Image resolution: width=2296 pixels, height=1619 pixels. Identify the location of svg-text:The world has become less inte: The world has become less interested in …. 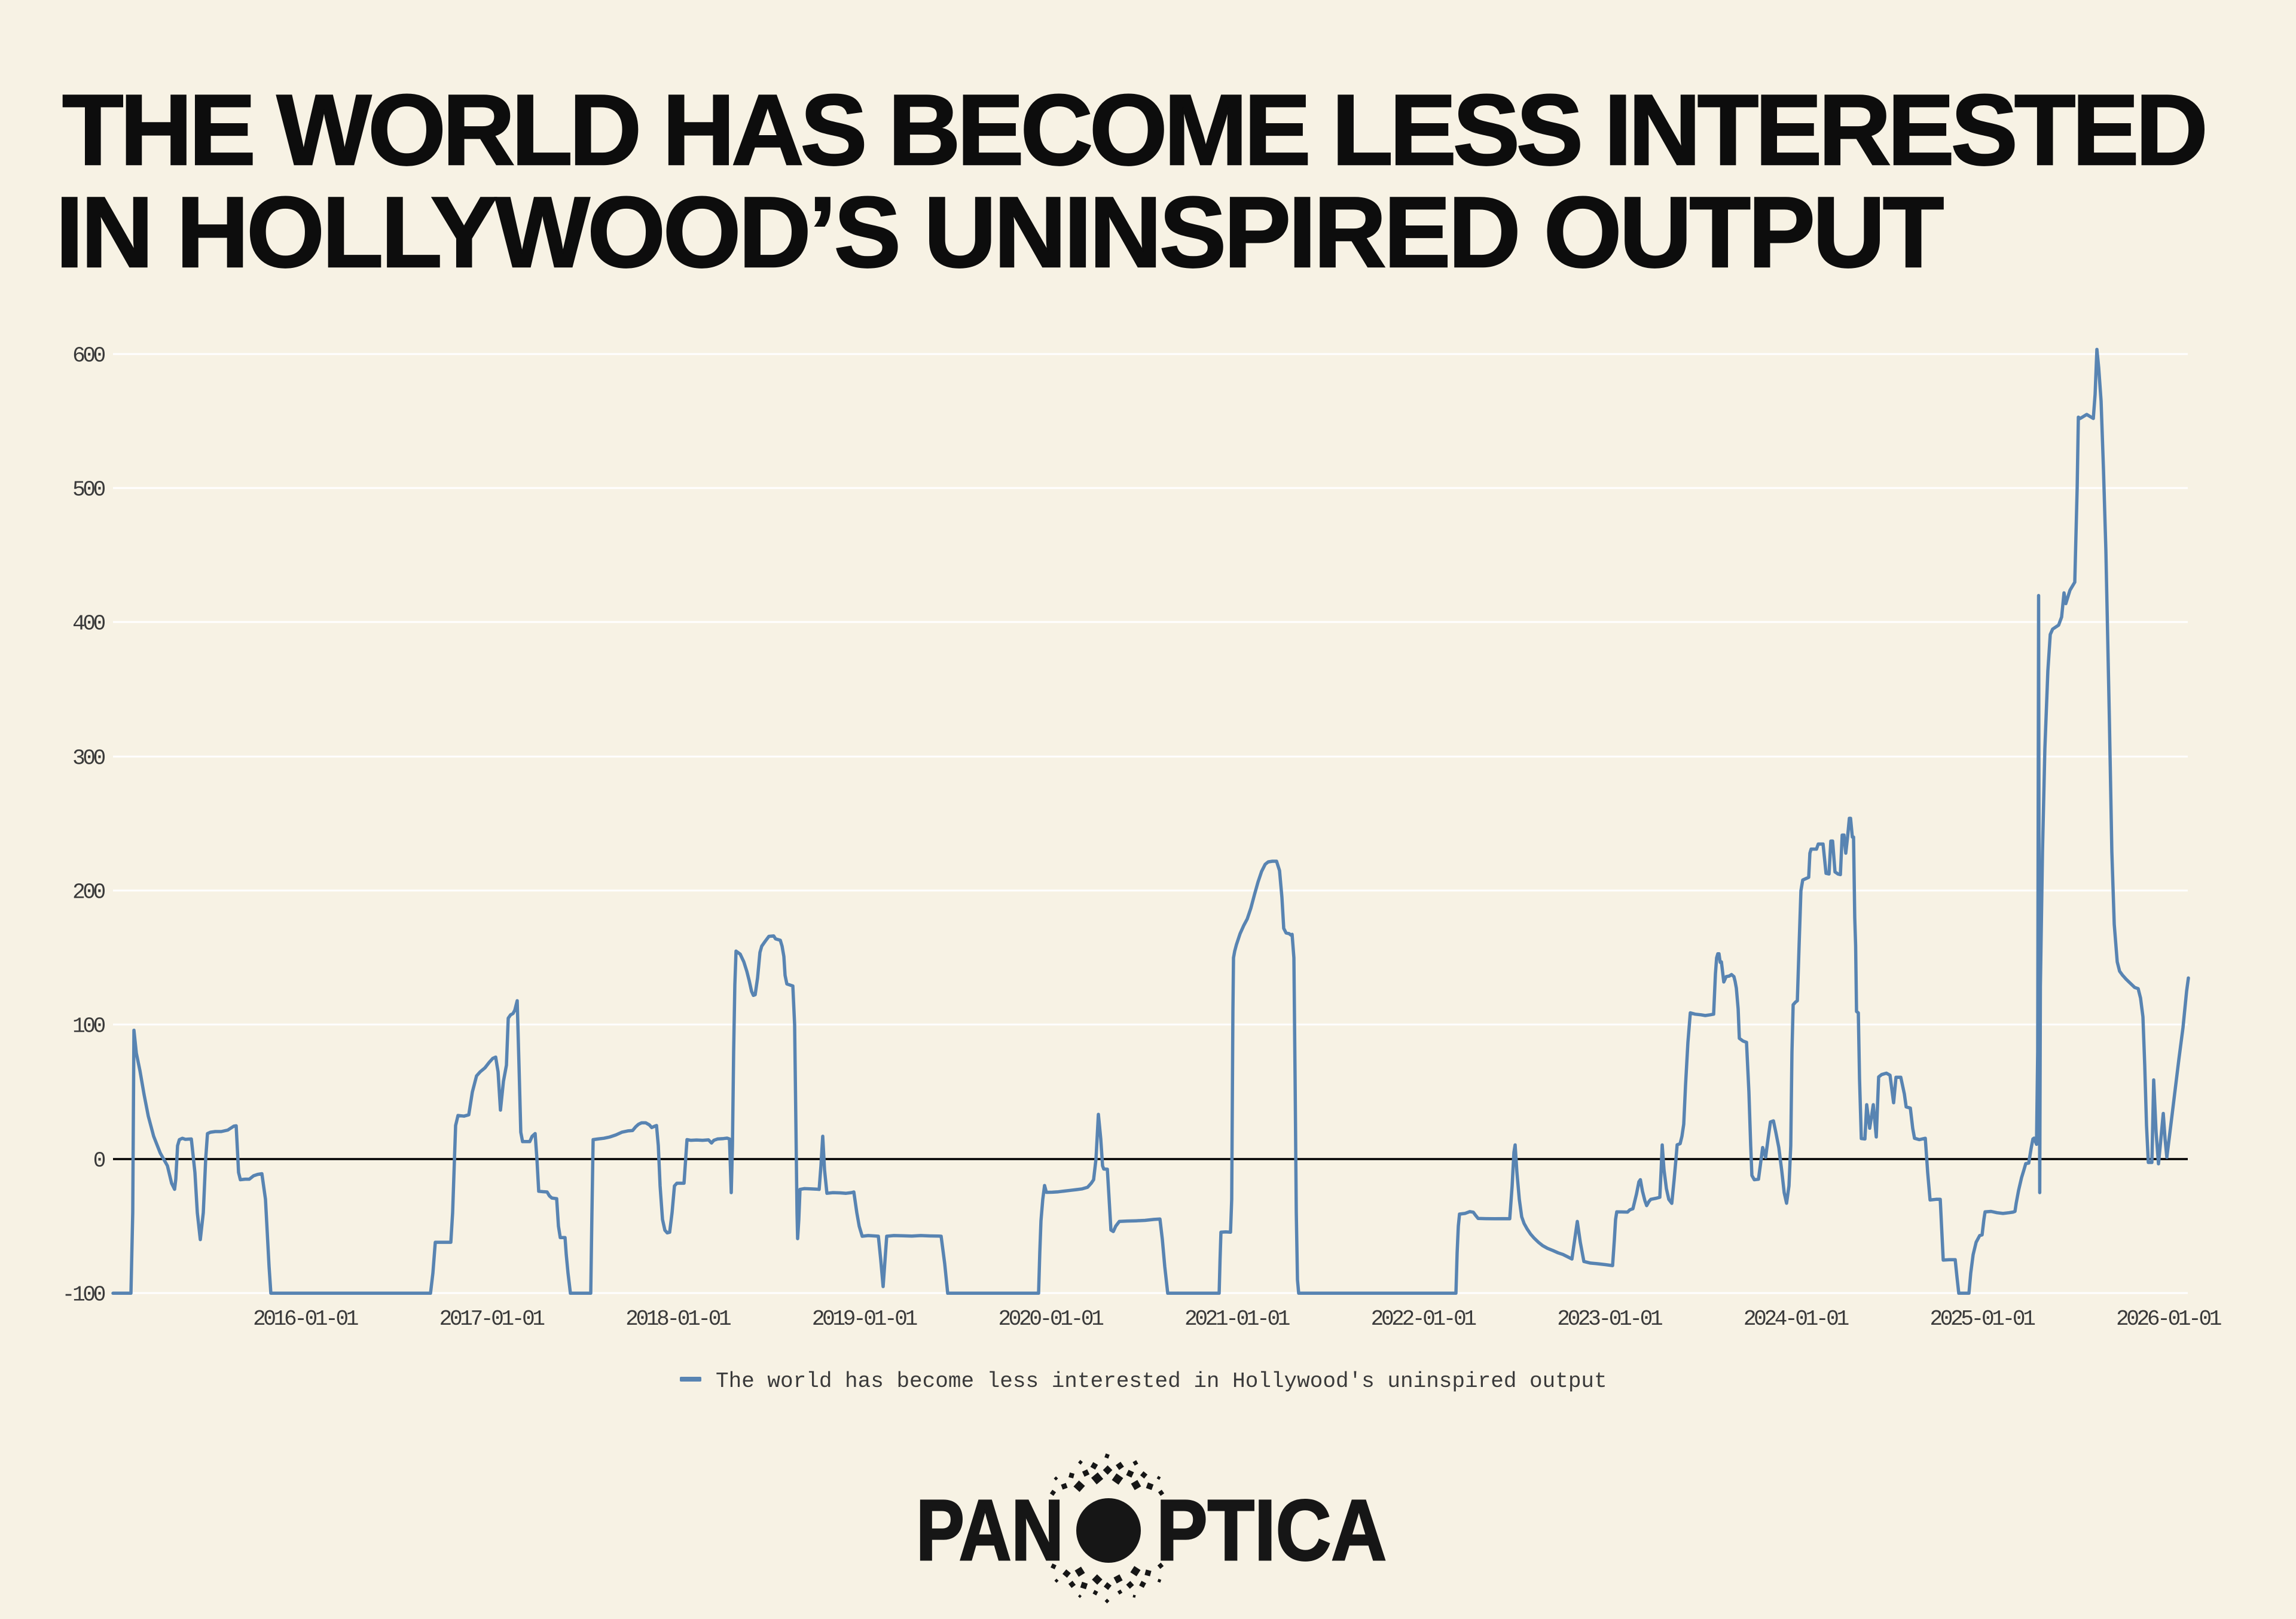
(1161, 1381).